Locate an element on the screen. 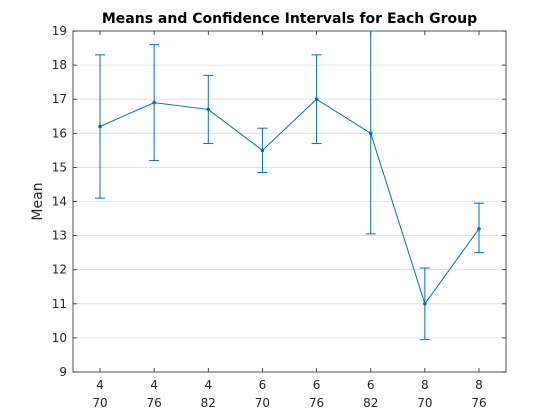 This screenshot has height=420, width=560. y-tick-label: 9 is located at coordinates (63, 372).